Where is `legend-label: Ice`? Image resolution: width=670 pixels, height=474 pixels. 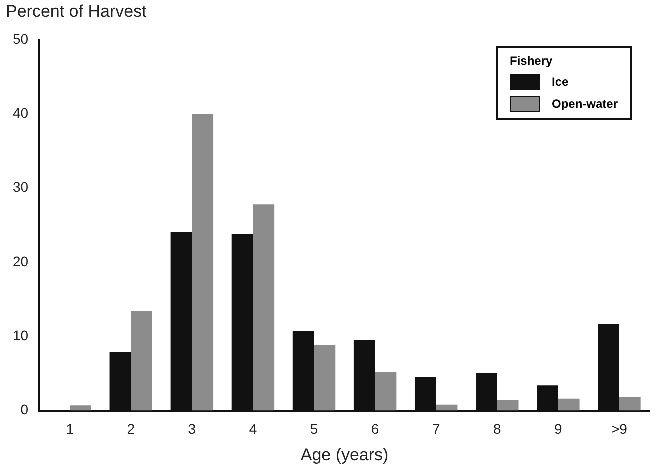 legend-label: Ice is located at coordinates (560, 82).